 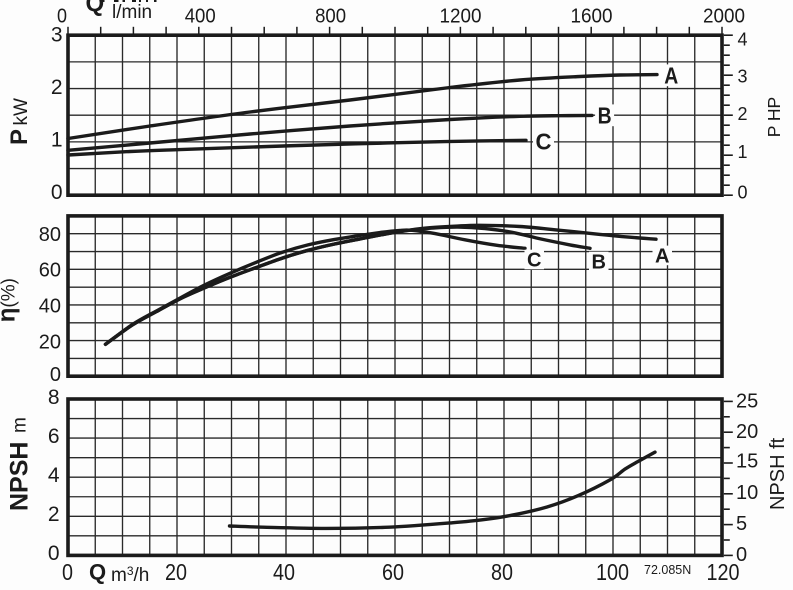 What do you see at coordinates (54, 436) in the screenshot?
I see `svg-text: 6` at bounding box center [54, 436].